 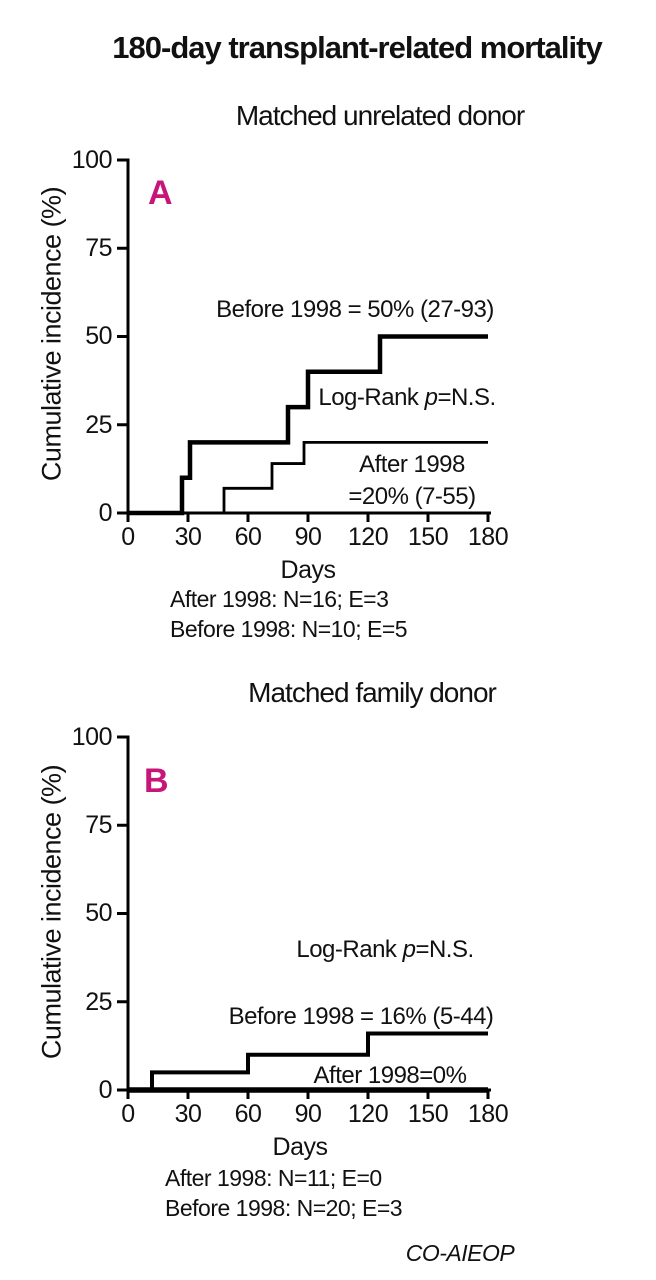 I want to click on panel-b-xtick-120: 120, so click(x=368, y=1114).